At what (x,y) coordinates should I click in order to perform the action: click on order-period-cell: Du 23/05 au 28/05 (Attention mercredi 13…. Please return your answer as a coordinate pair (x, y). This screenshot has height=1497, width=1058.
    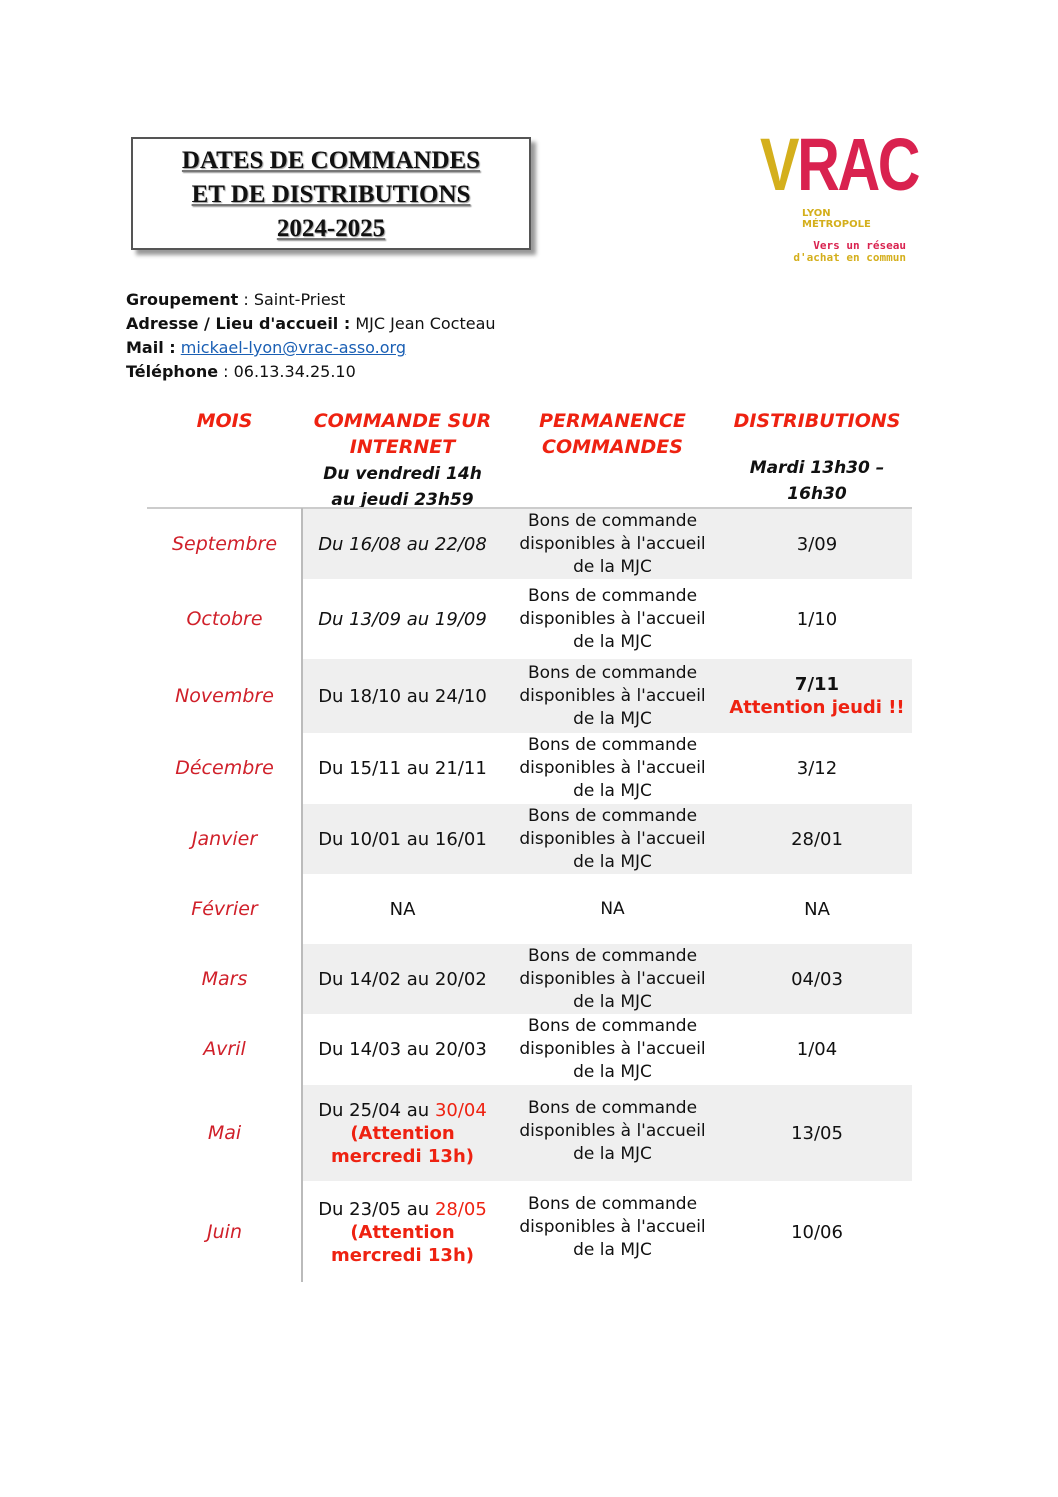
    Looking at the image, I should click on (402, 1232).